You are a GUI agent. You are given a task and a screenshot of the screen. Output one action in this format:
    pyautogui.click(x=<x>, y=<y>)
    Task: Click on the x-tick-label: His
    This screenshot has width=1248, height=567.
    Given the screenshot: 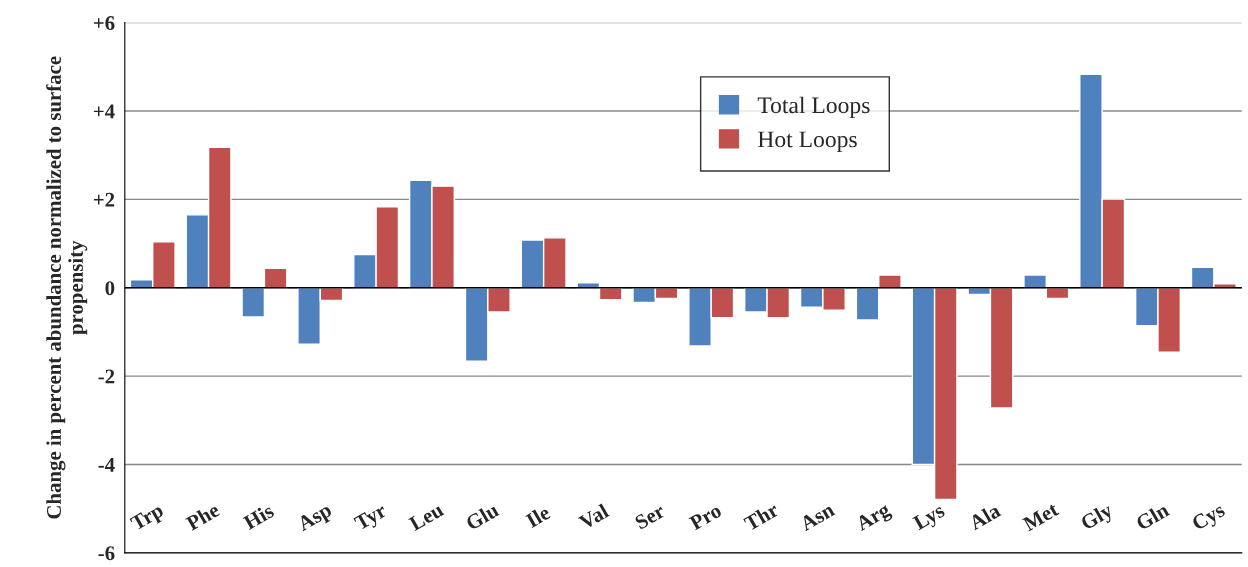 What is the action you would take?
    pyautogui.click(x=258, y=516)
    